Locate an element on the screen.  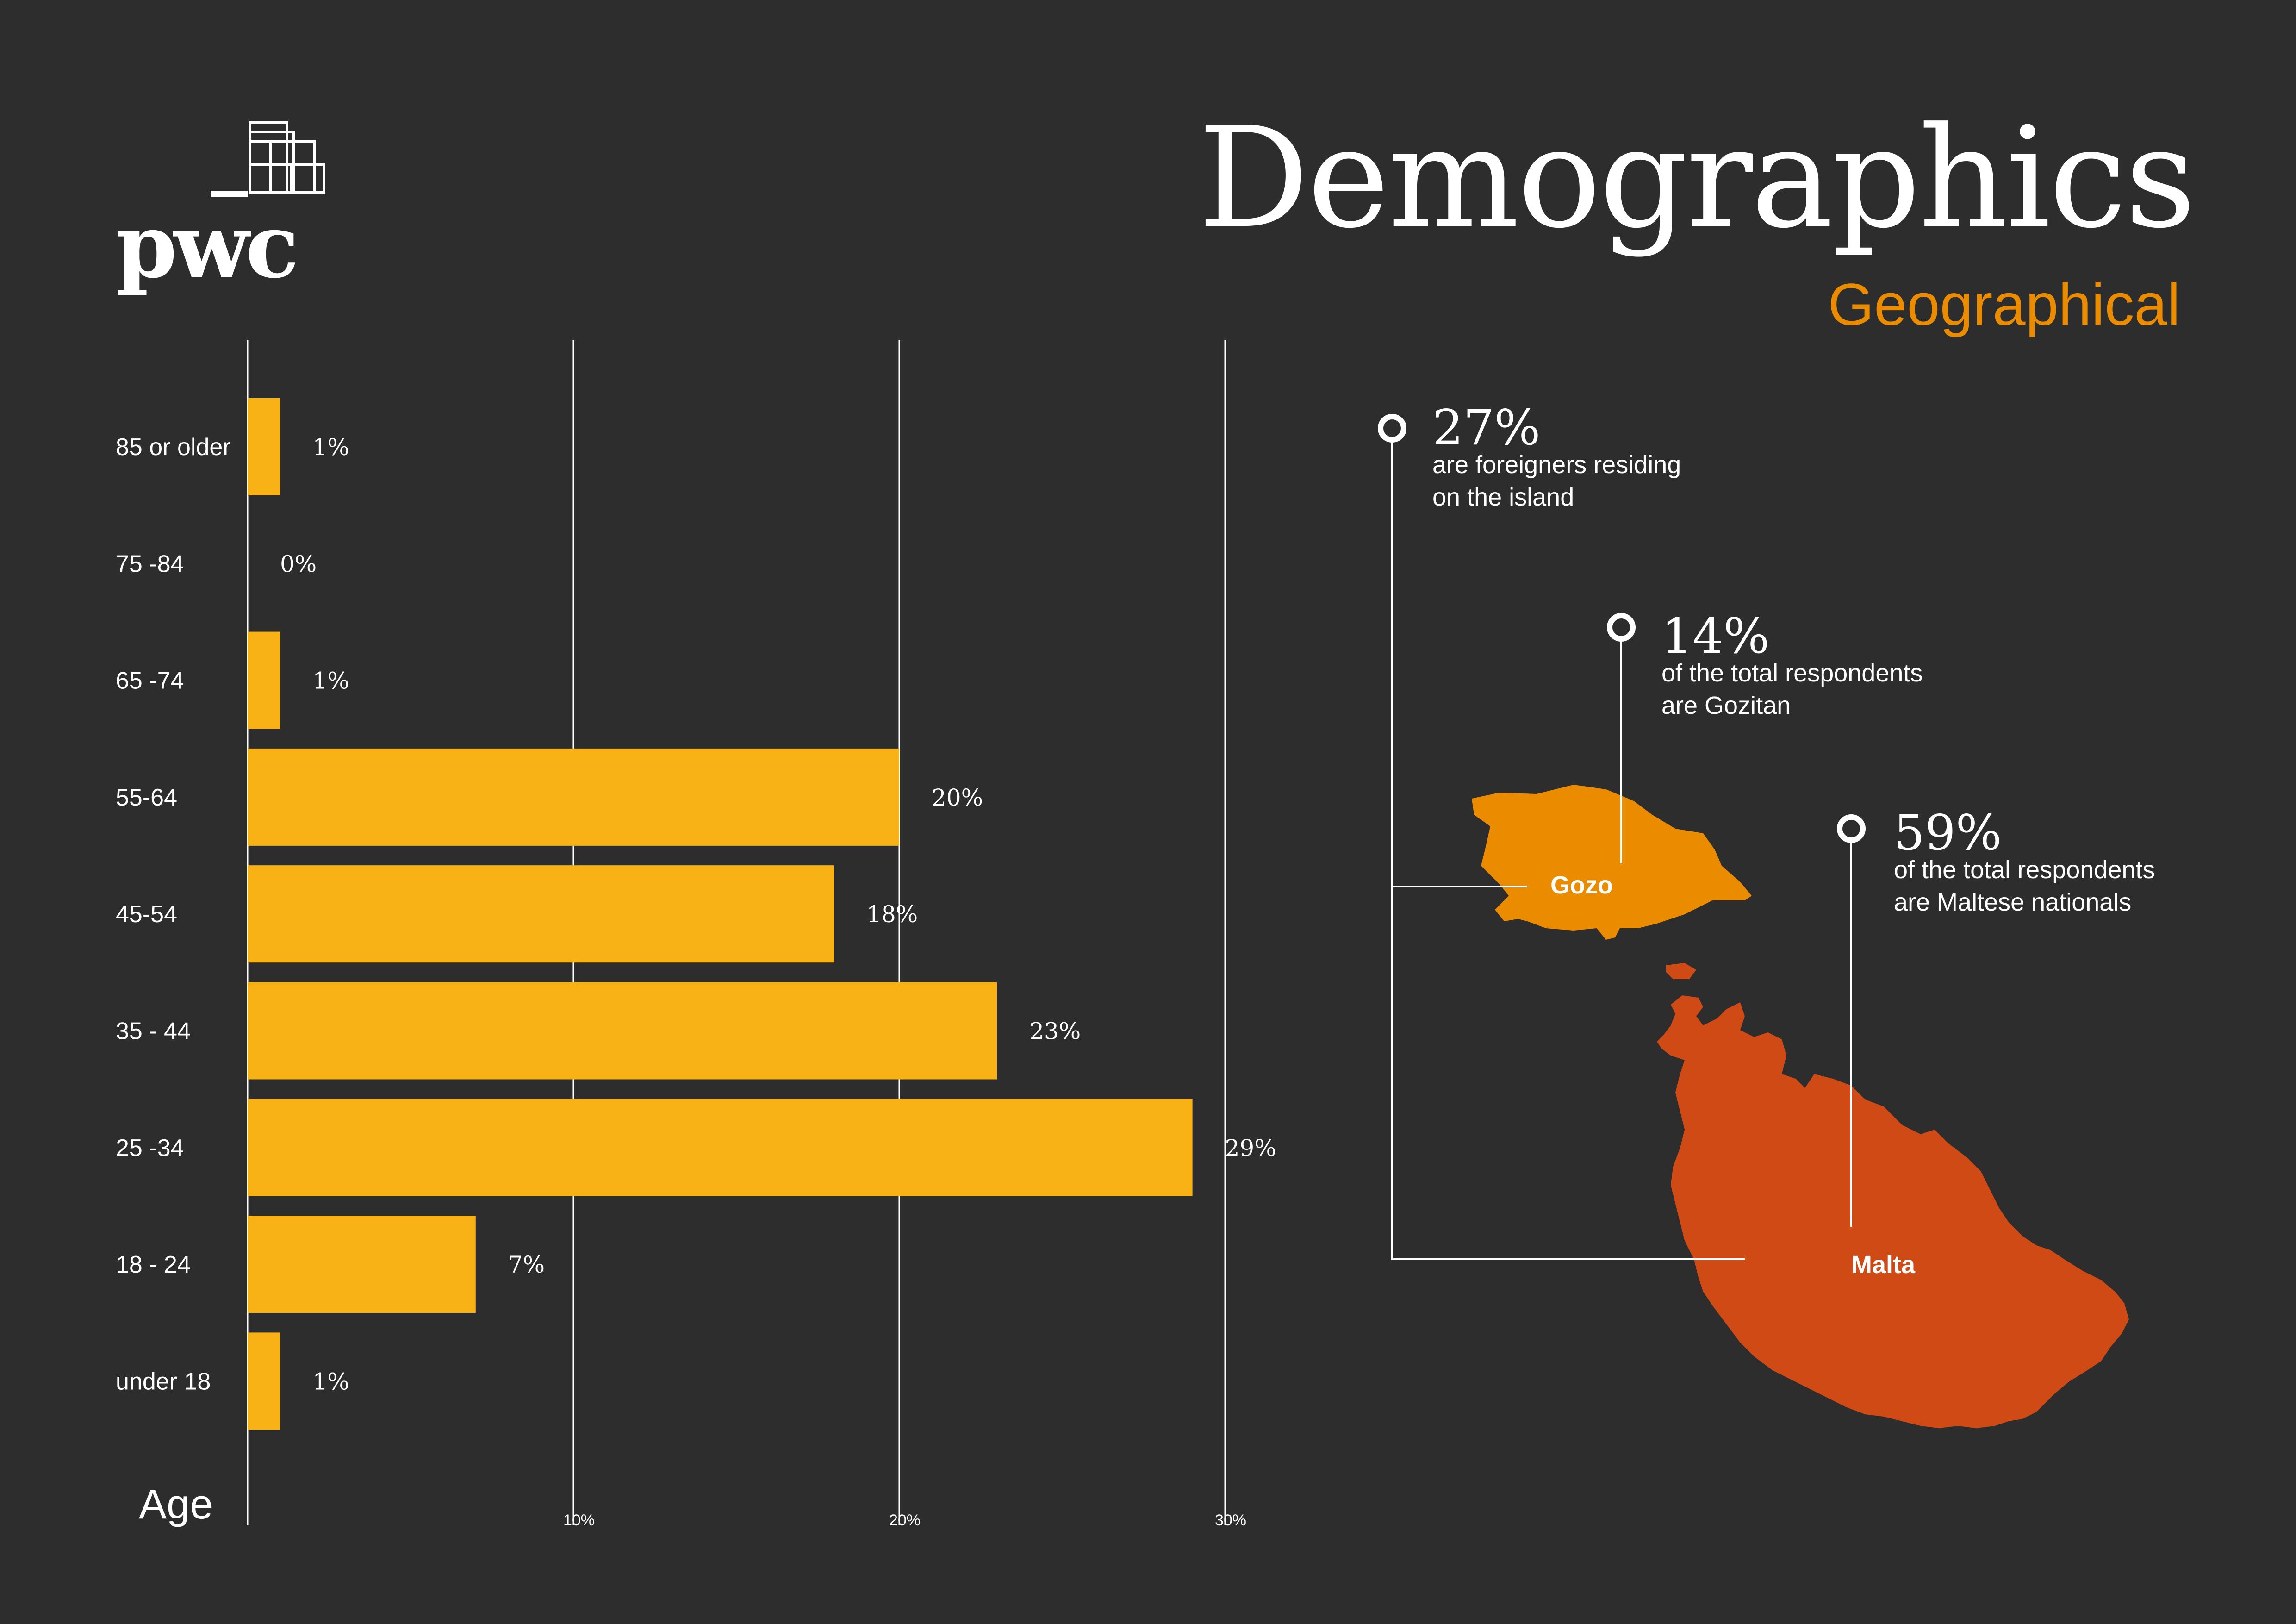
data-label: 23% is located at coordinates (1055, 1031).